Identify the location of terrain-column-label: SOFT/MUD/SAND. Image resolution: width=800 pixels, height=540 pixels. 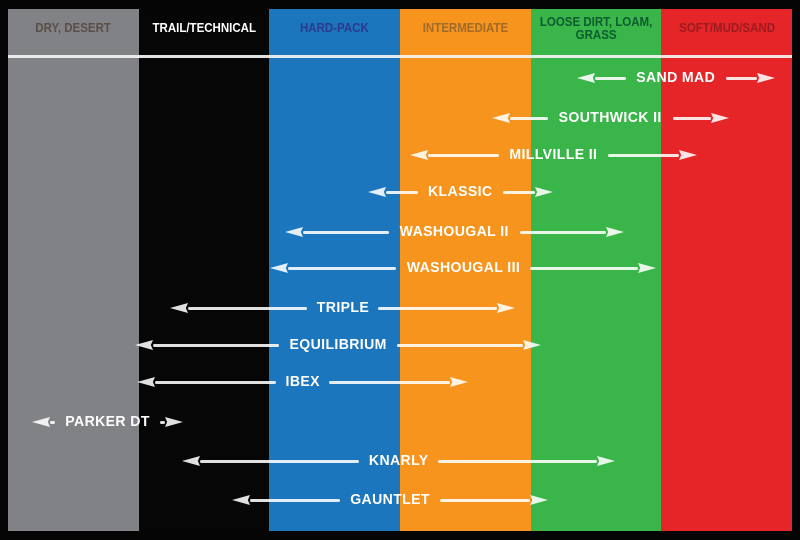
(726, 28).